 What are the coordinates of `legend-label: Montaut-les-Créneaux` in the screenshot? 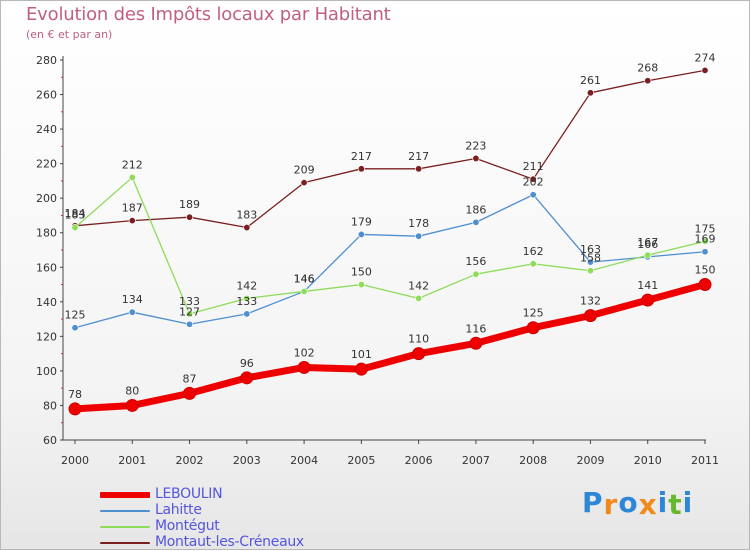 It's located at (229, 542).